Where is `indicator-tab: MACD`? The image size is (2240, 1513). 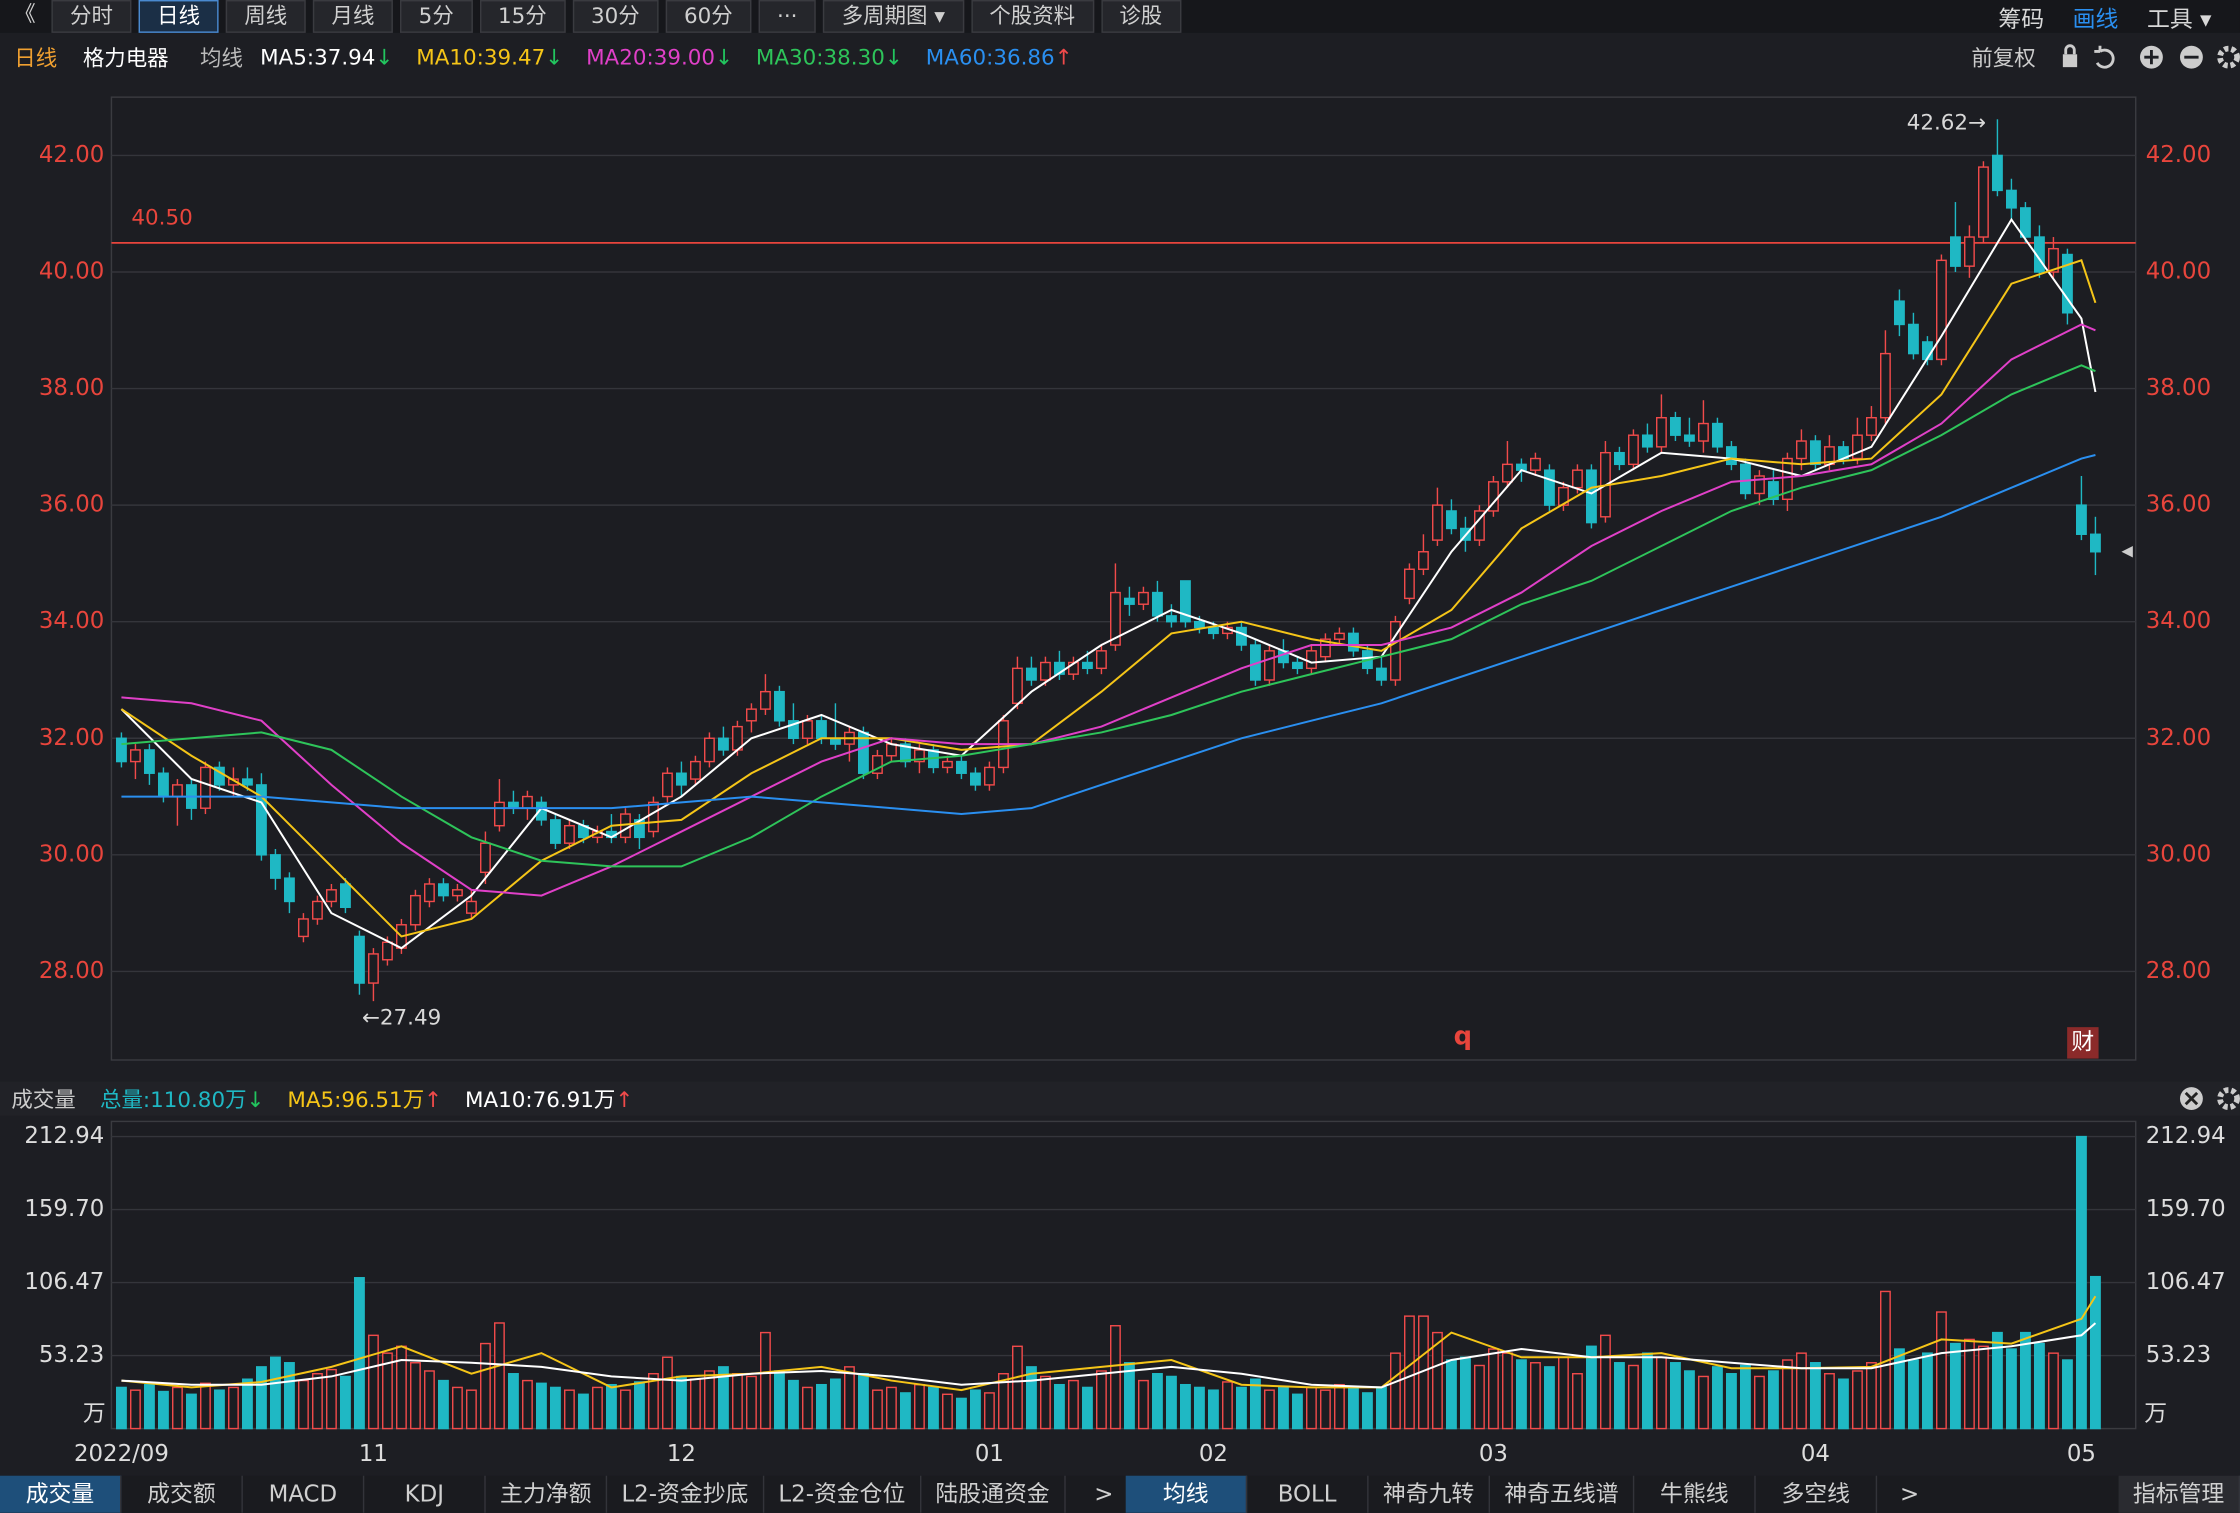
indicator-tab: MACD is located at coordinates (304, 1494).